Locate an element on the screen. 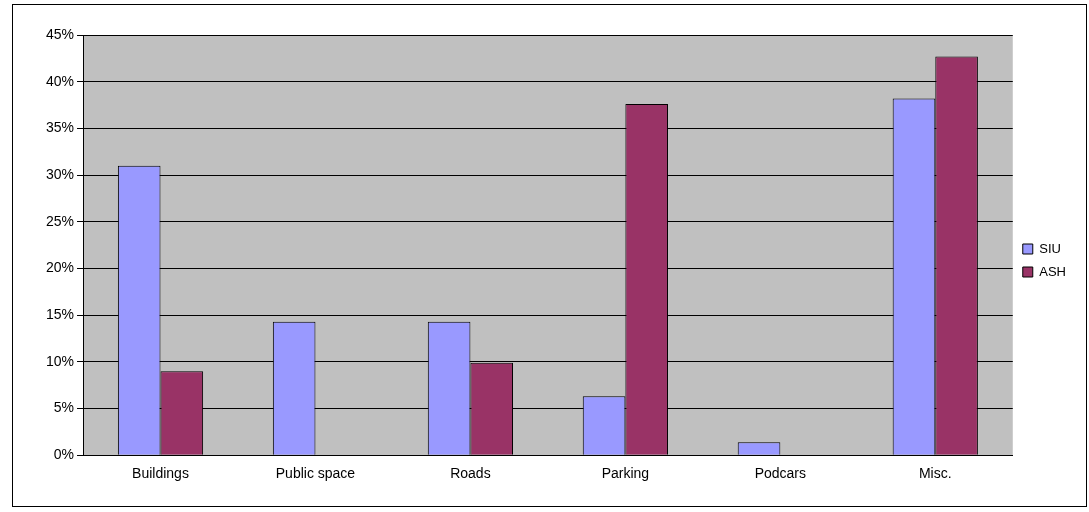  legend-label: ASH is located at coordinates (1052, 271).